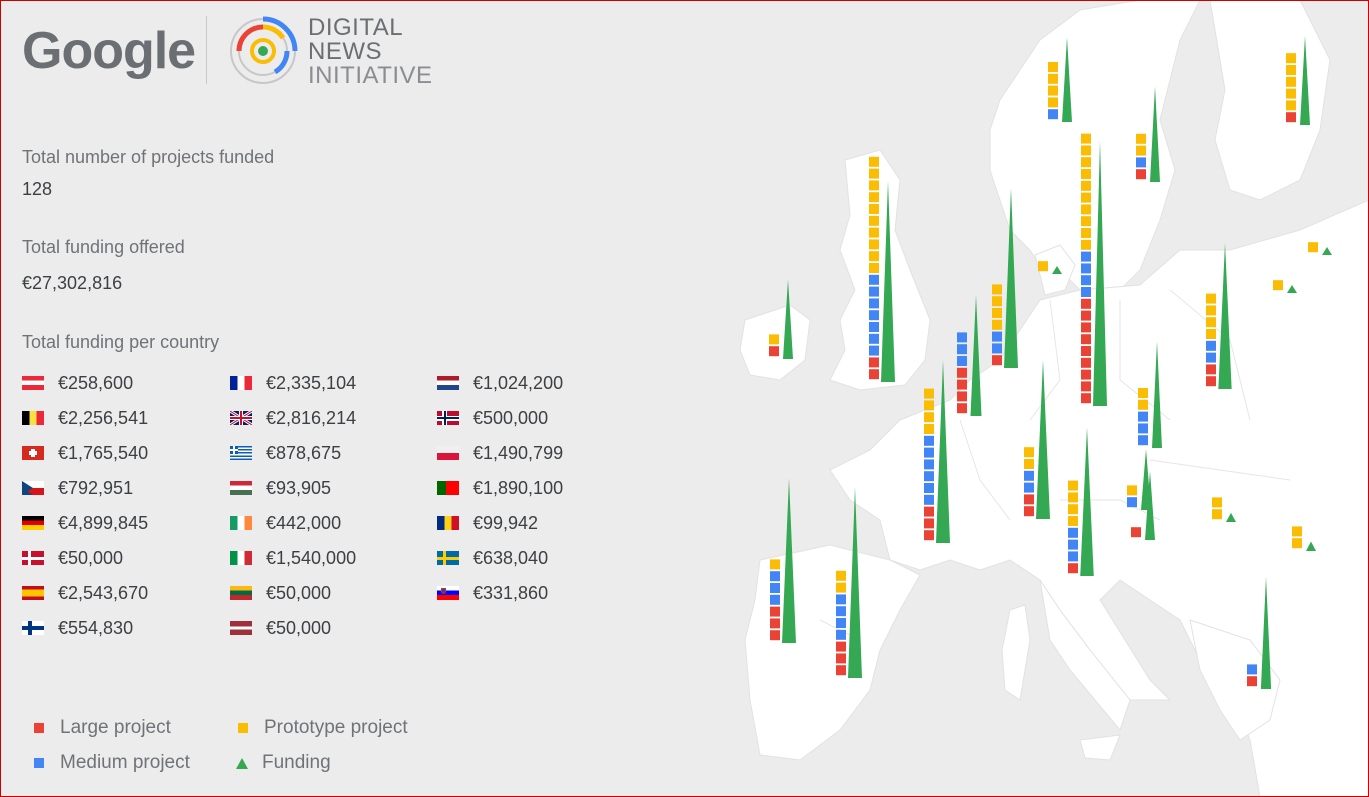 This screenshot has height=797, width=1369. I want to click on map-marker-spain, so click(849, 582).